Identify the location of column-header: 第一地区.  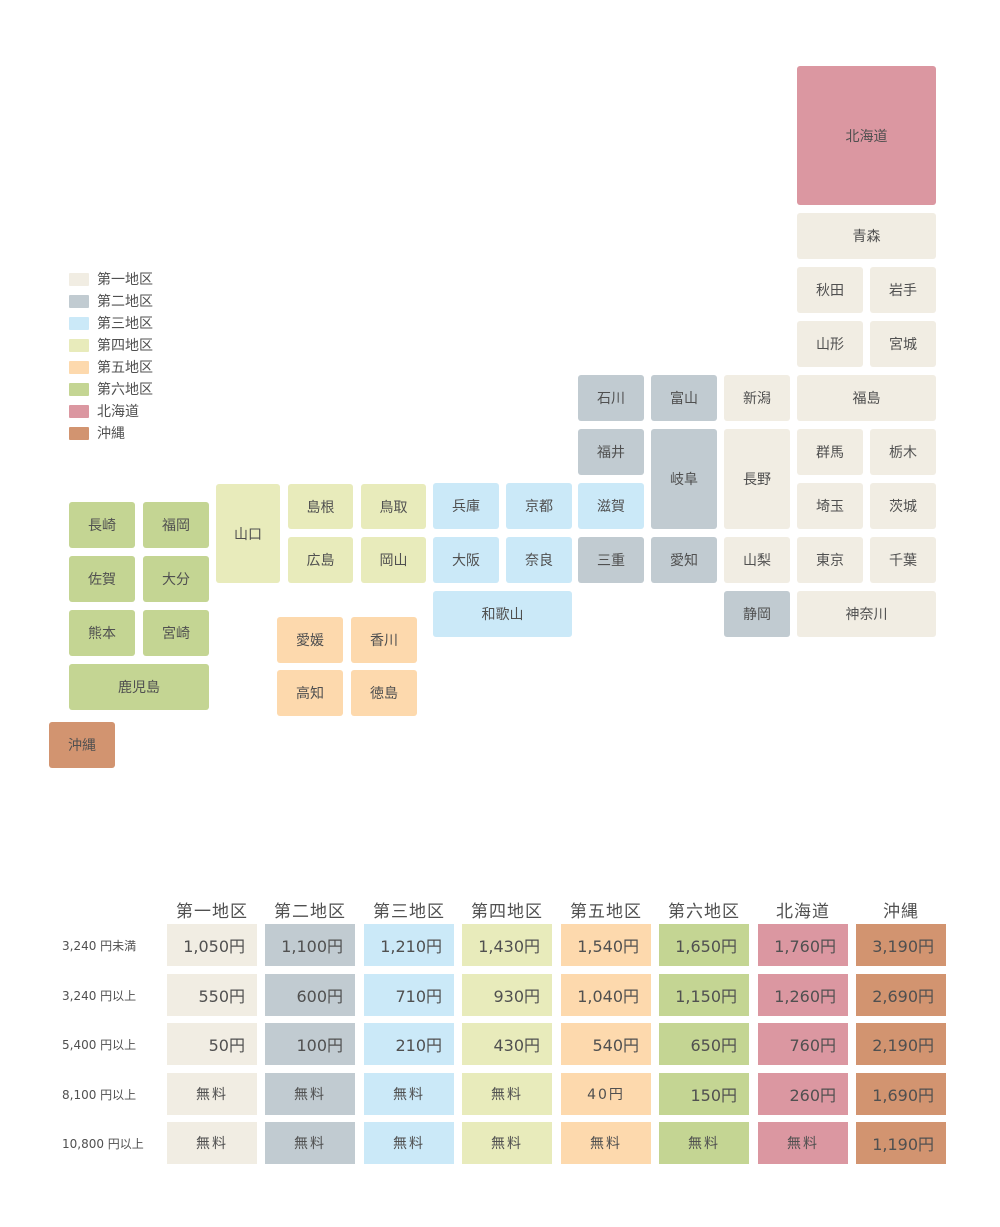
(212, 912).